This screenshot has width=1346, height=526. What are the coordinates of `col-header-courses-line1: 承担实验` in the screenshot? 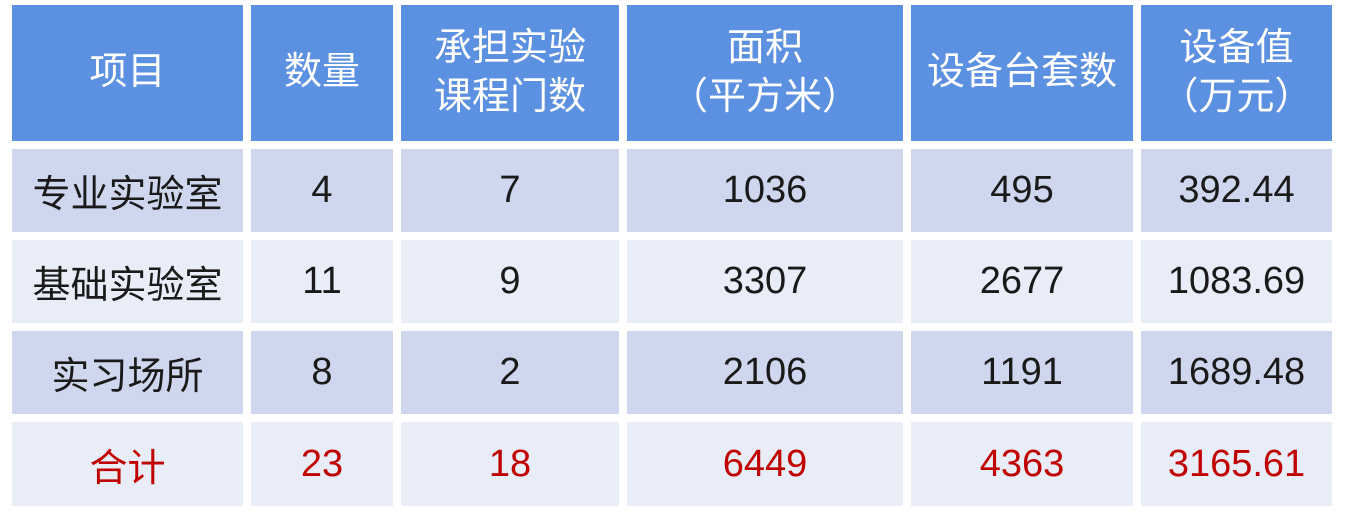 It's located at (509, 47).